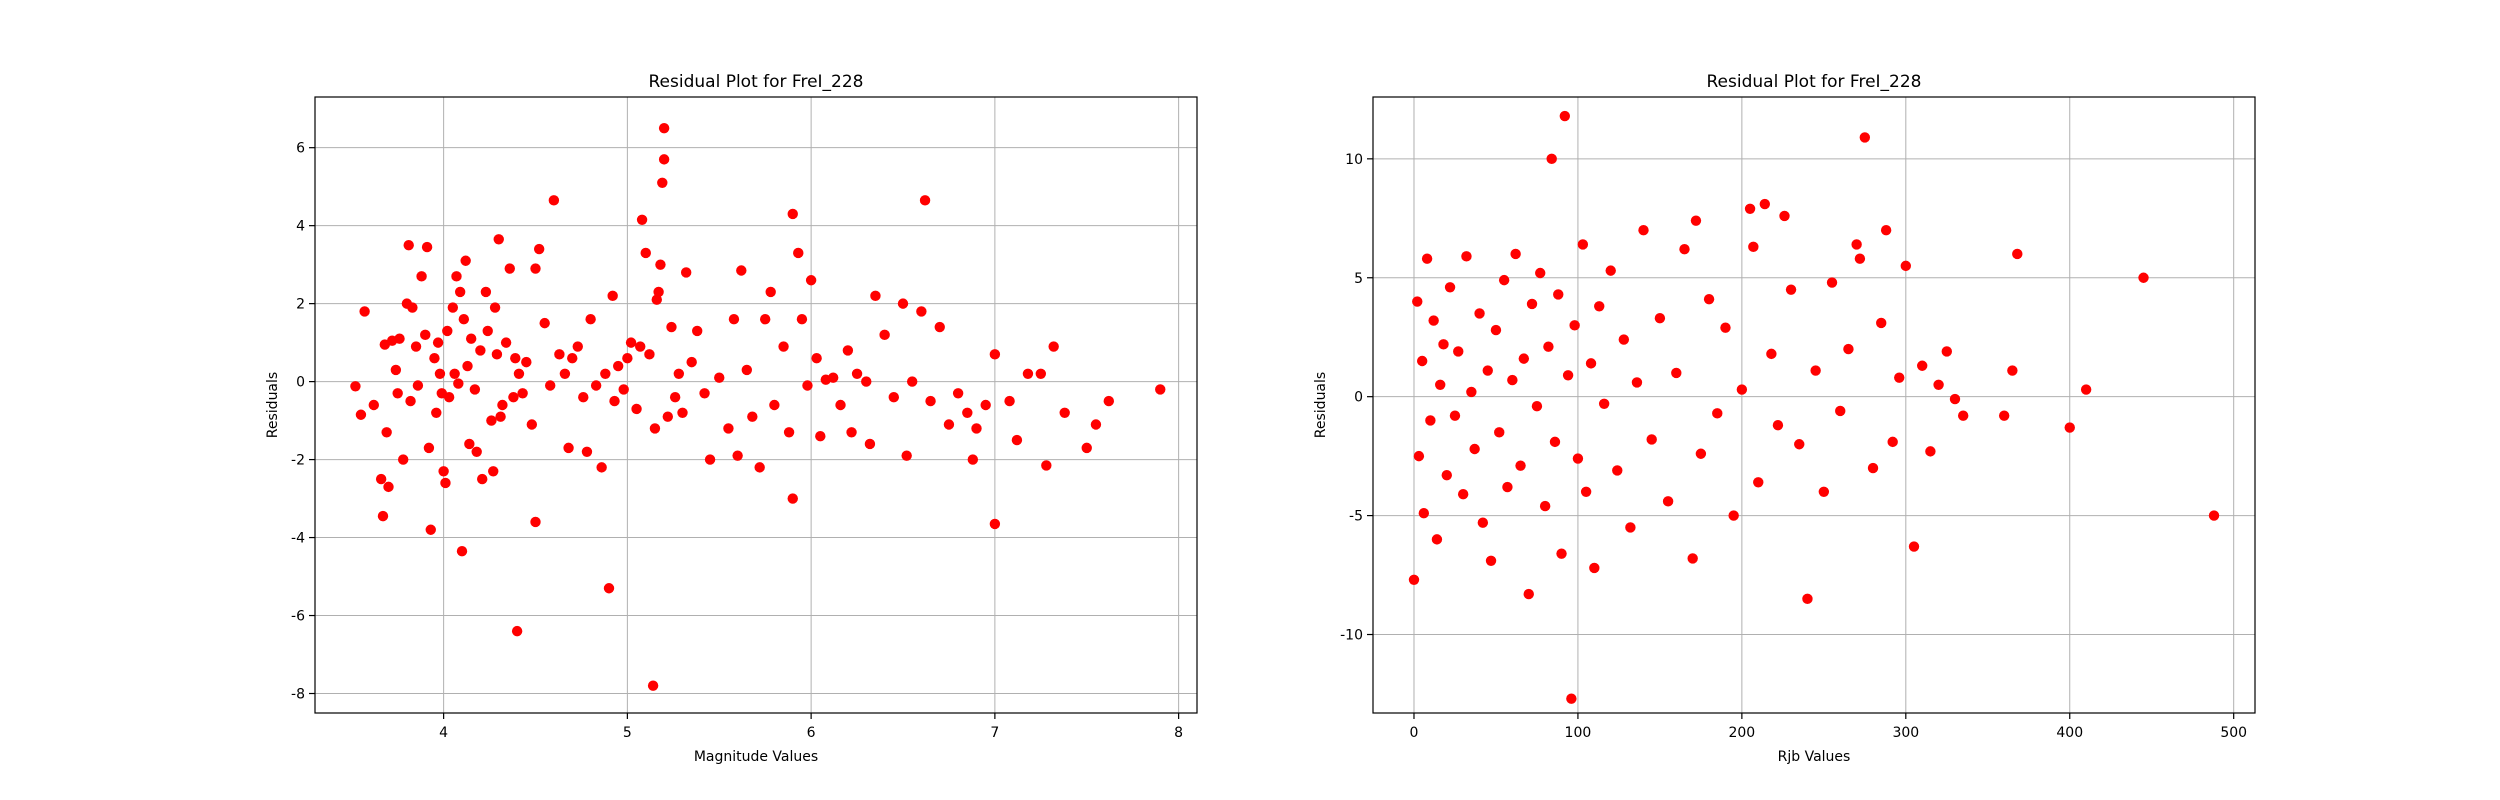 This screenshot has width=2500, height=800. Describe the element at coordinates (627, 733) in the screenshot. I see `x-tick-label: 5` at that location.